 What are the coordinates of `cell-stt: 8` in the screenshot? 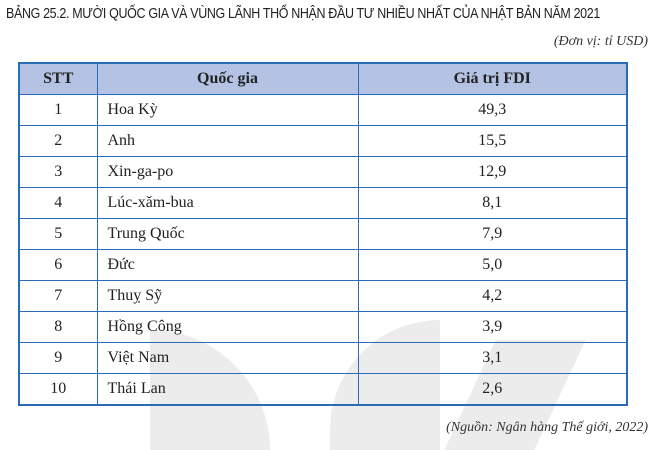 It's located at (58, 327).